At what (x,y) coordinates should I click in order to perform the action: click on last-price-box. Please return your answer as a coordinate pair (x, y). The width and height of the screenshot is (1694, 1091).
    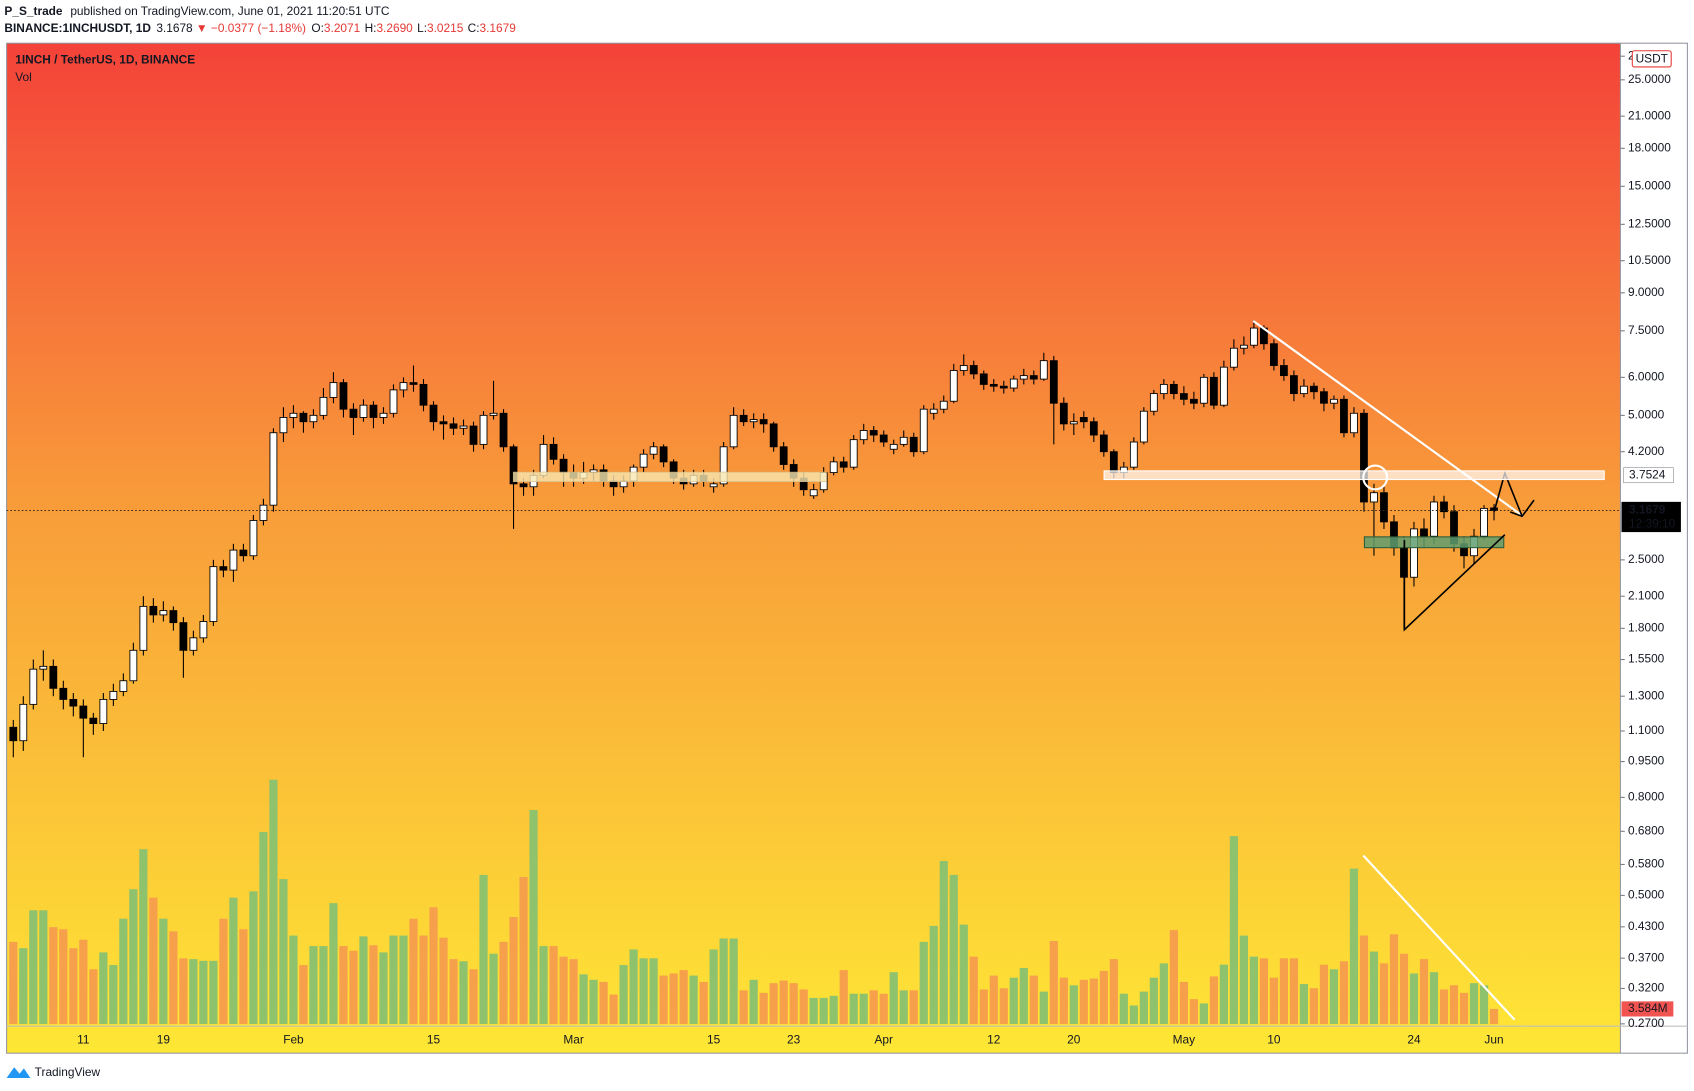
    Looking at the image, I should click on (1651, 517).